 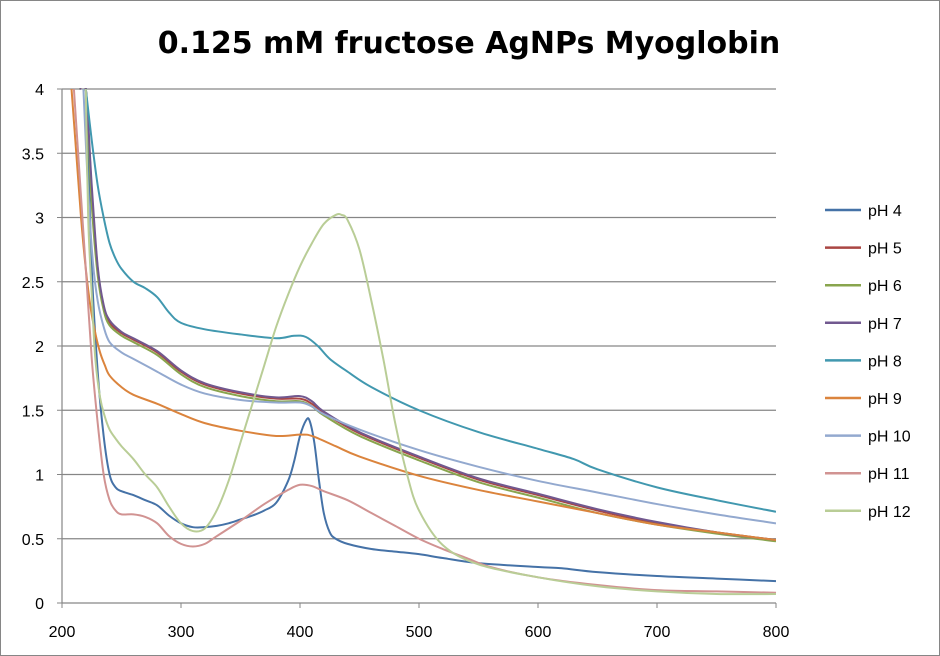 What do you see at coordinates (885, 249) in the screenshot?
I see `legend-label: pH 5` at bounding box center [885, 249].